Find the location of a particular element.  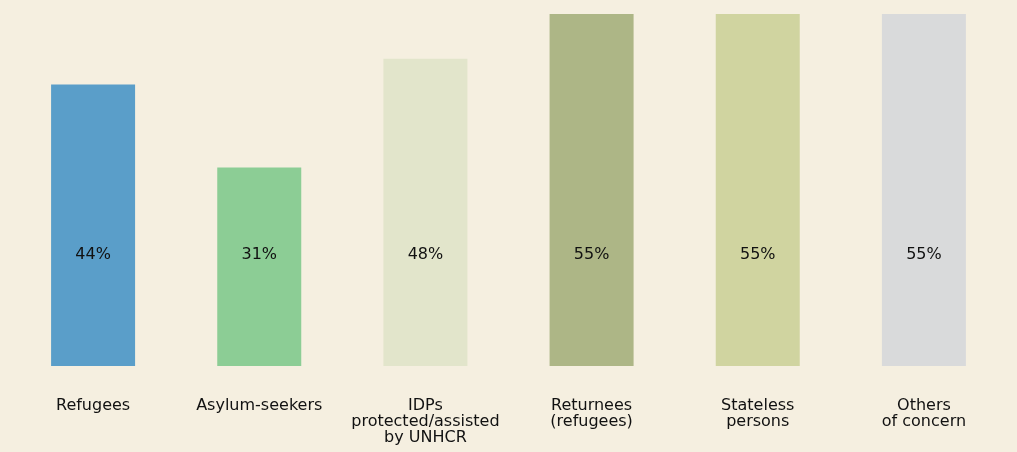

data-label: 44% is located at coordinates (93, 253).